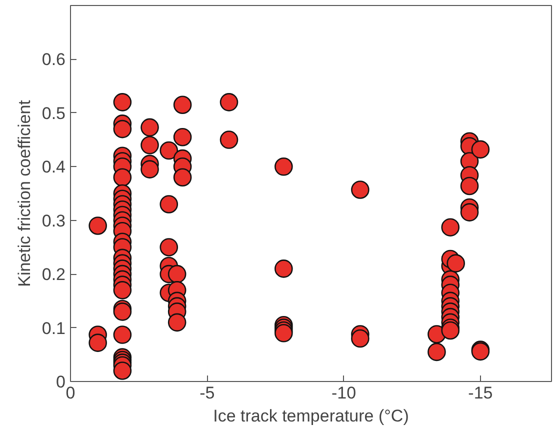 Image resolution: width=556 pixels, height=441 pixels. What do you see at coordinates (54, 167) in the screenshot?
I see `y-tick-label: 0.4` at bounding box center [54, 167].